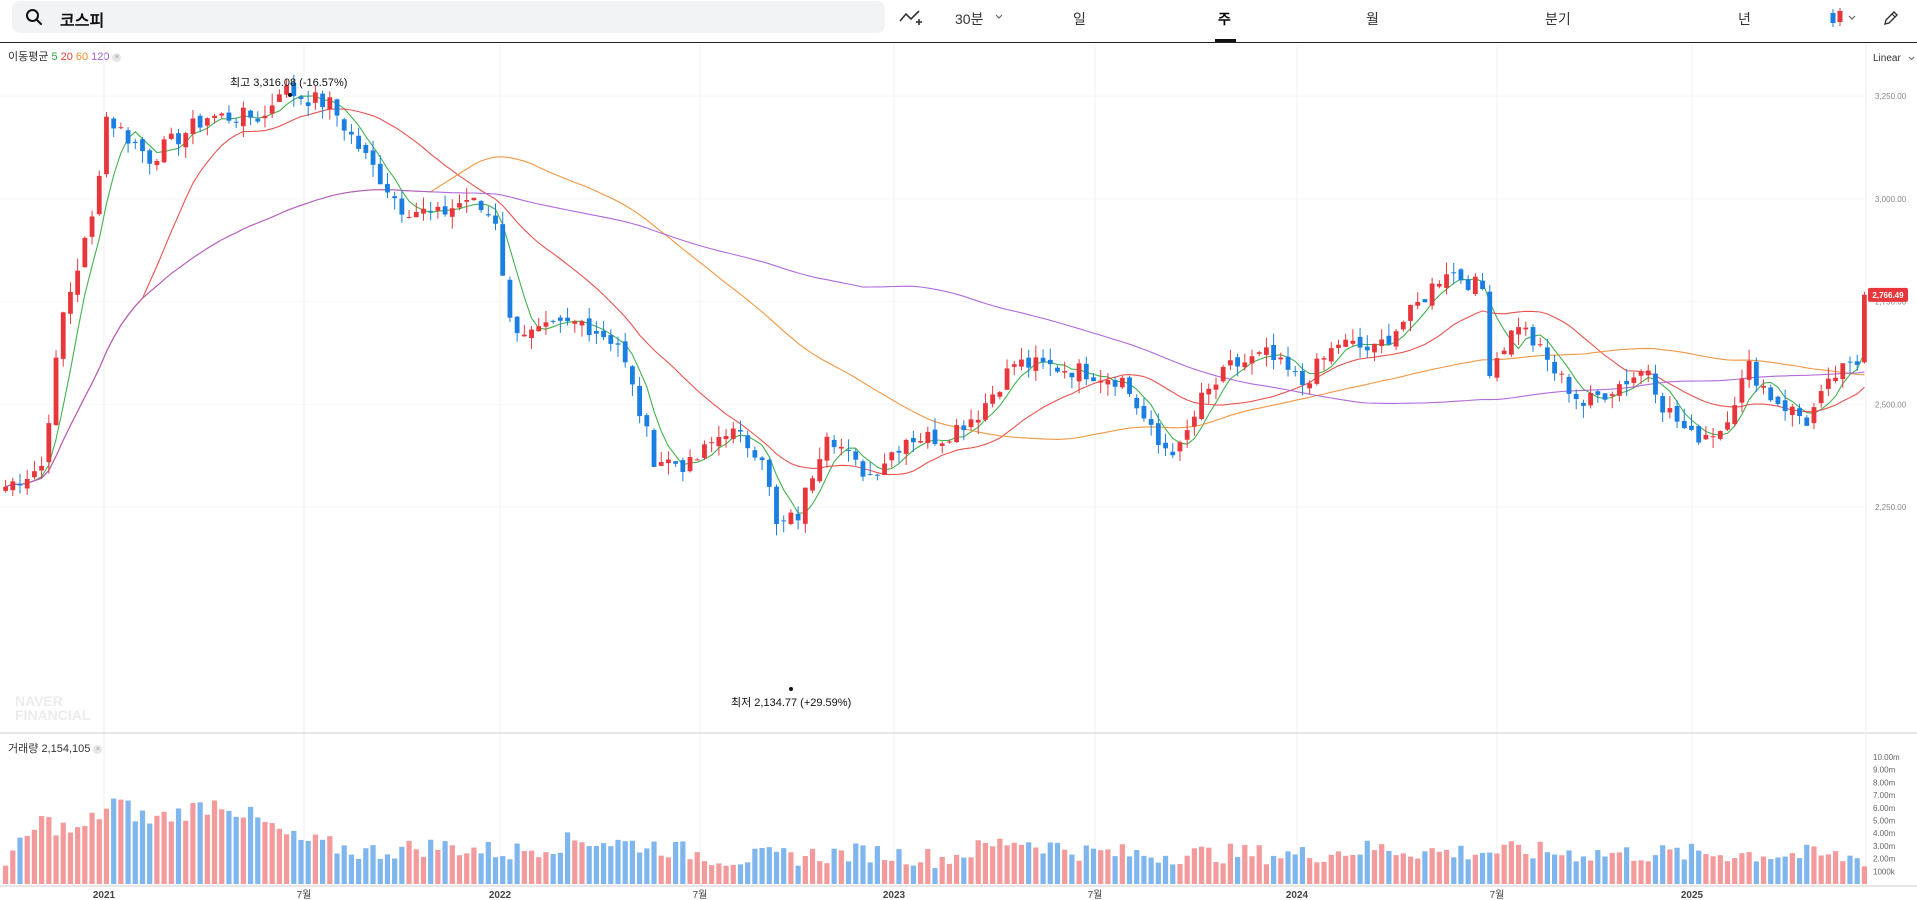 The width and height of the screenshot is (1917, 900). What do you see at coordinates (1224, 19) in the screenshot?
I see `tab-week: 주` at bounding box center [1224, 19].